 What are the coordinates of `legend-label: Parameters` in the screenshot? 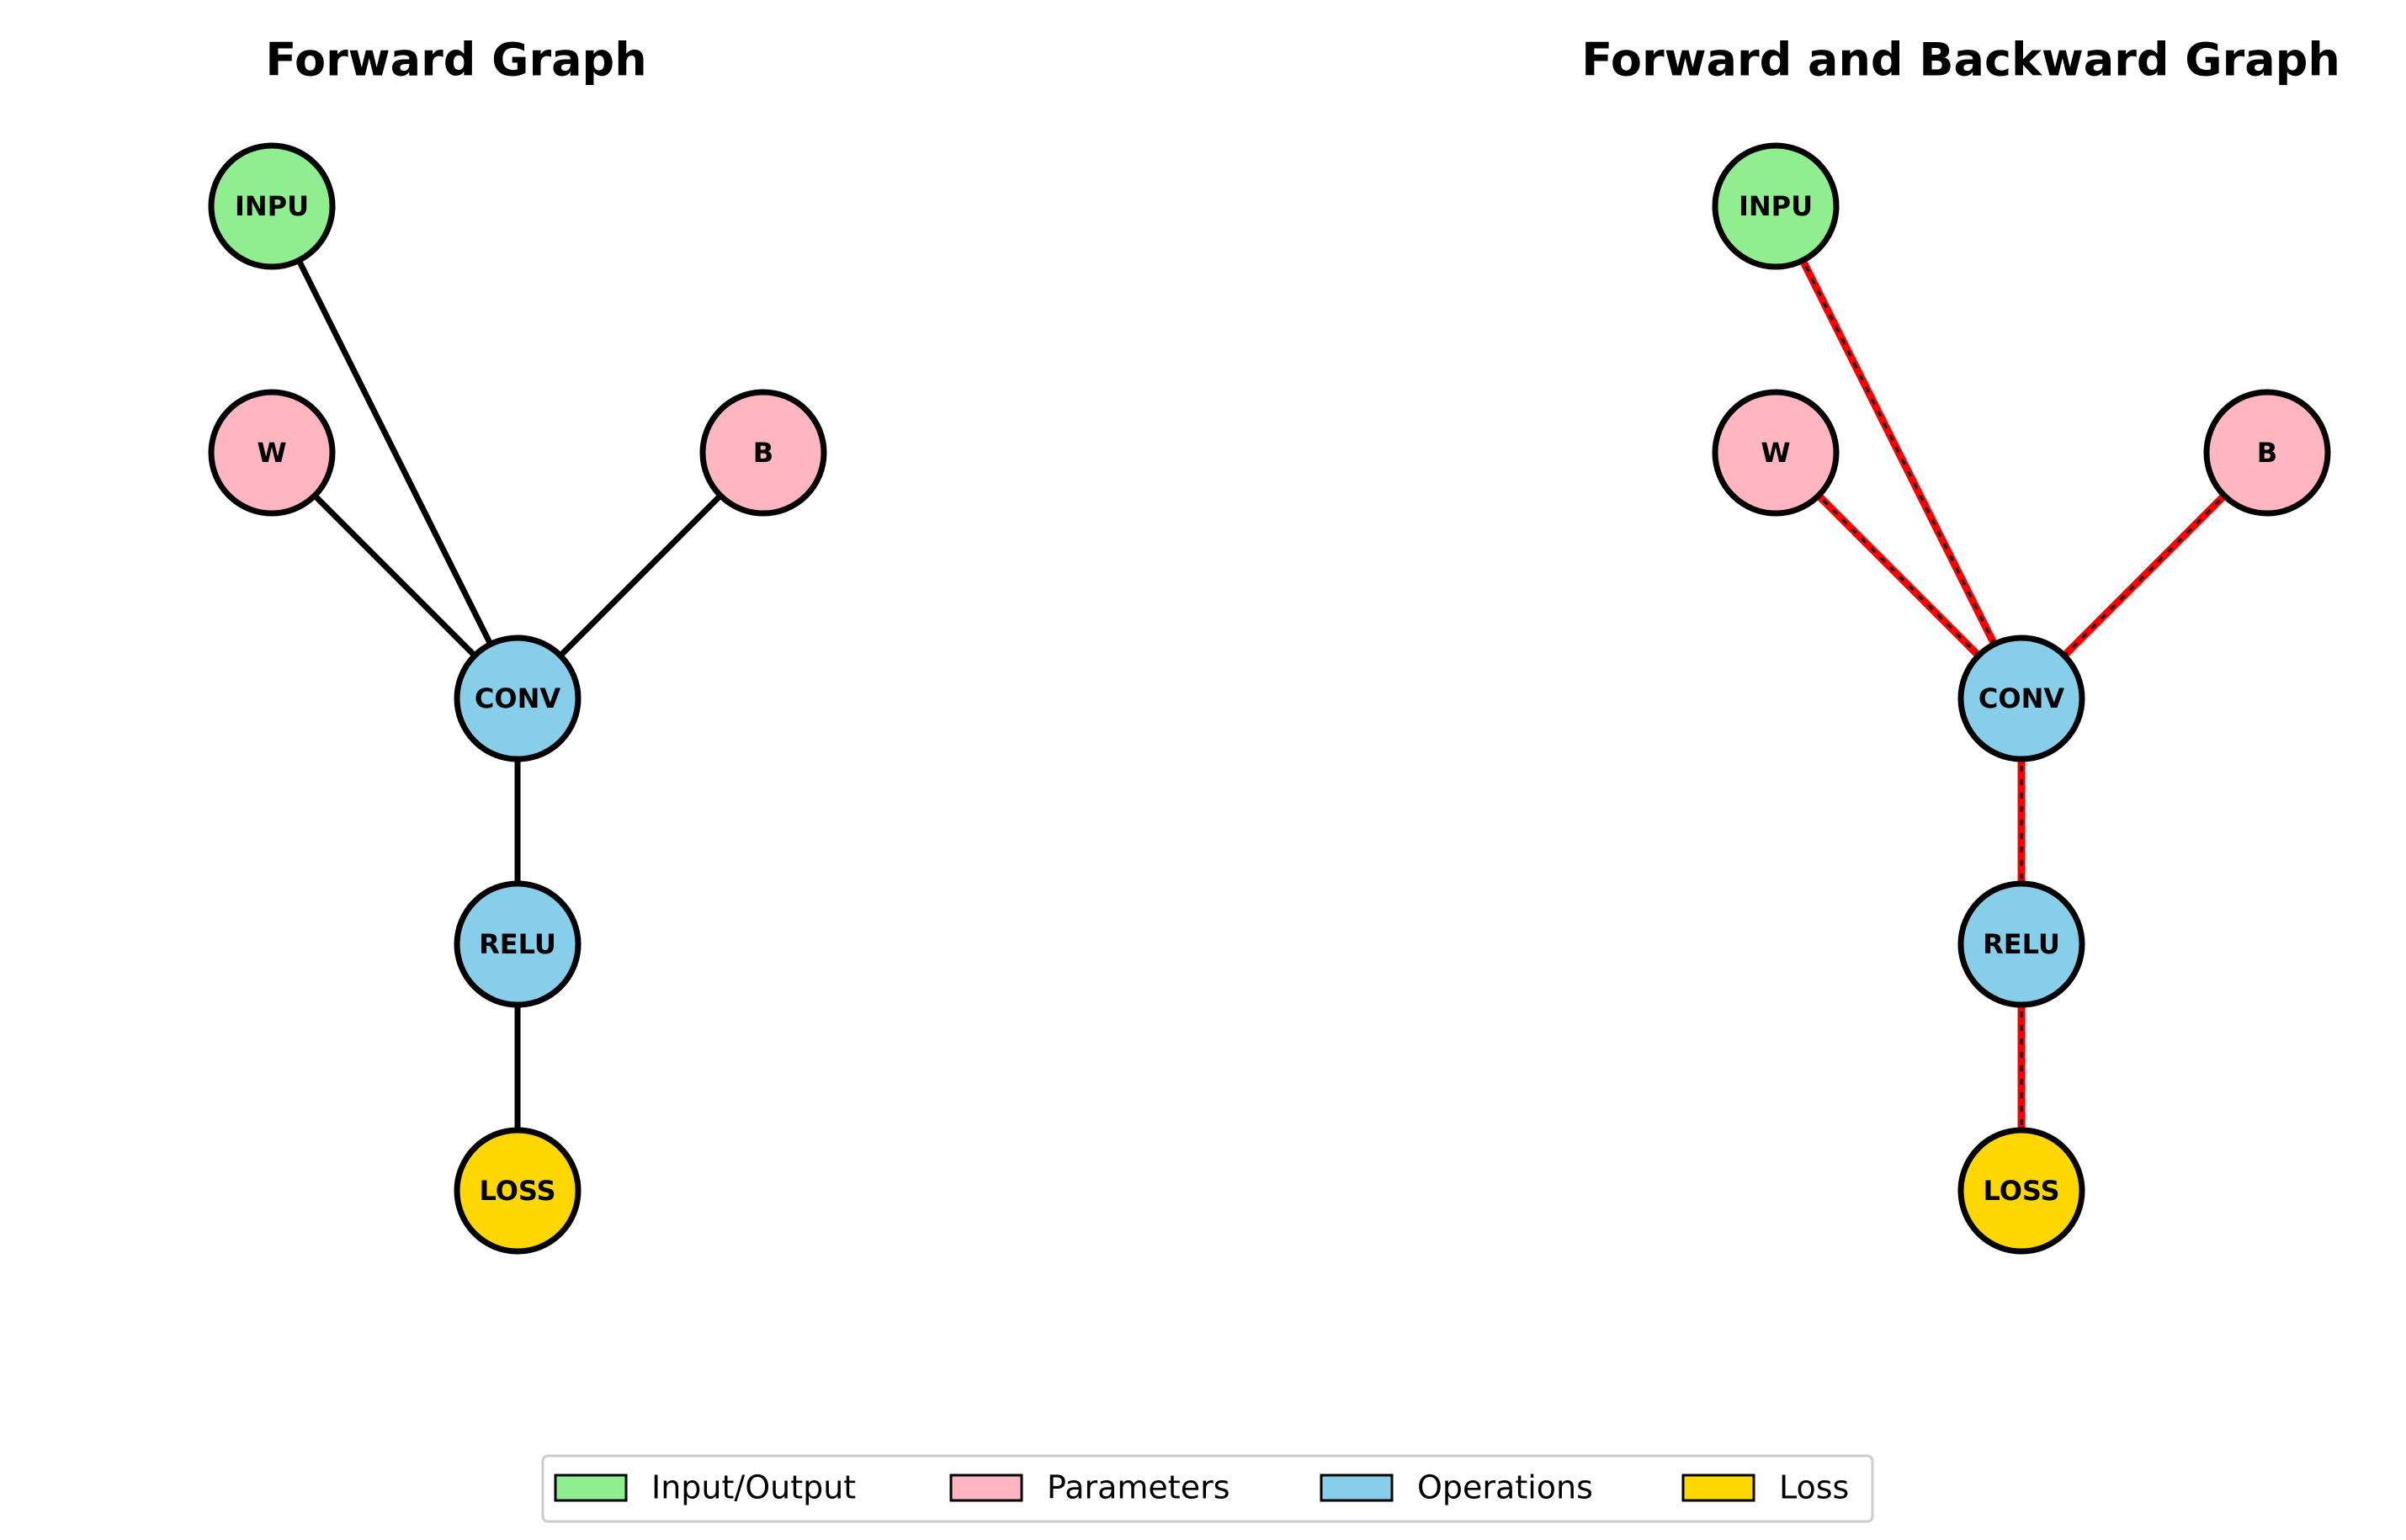 It's located at (1138, 1487).